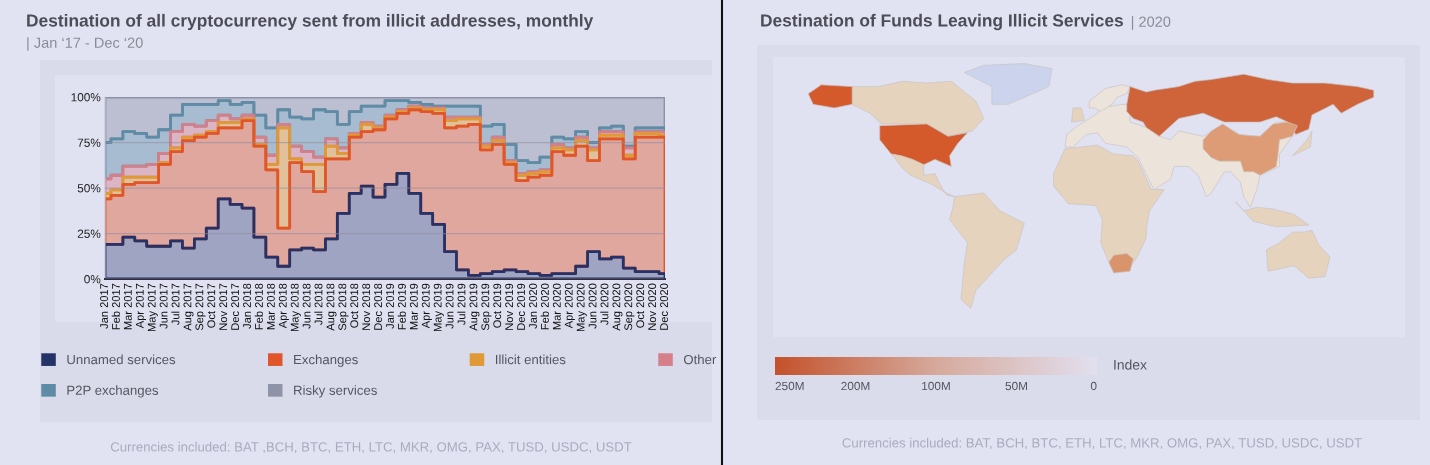 Image resolution: width=1430 pixels, height=465 pixels. What do you see at coordinates (509, 306) in the screenshot?
I see `x-tick-label: Nov 2019` at bounding box center [509, 306].